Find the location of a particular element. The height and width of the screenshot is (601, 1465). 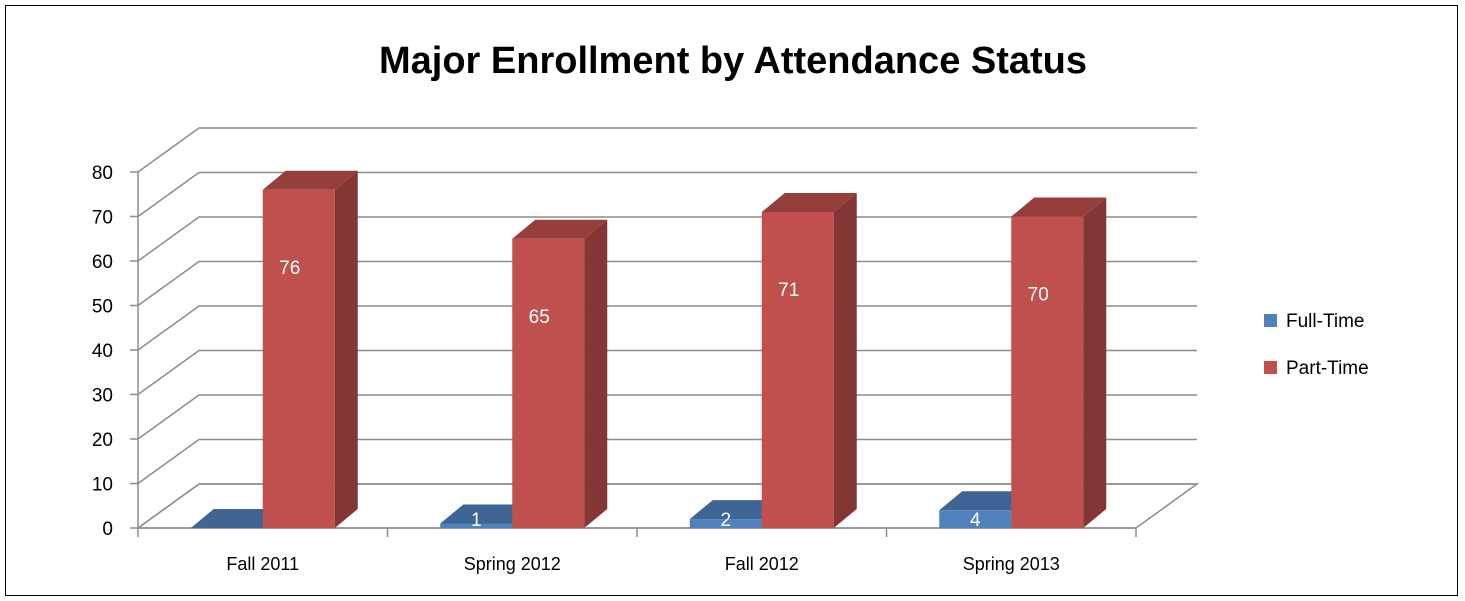

bar-part-time-2: 71 is located at coordinates (809, 361).